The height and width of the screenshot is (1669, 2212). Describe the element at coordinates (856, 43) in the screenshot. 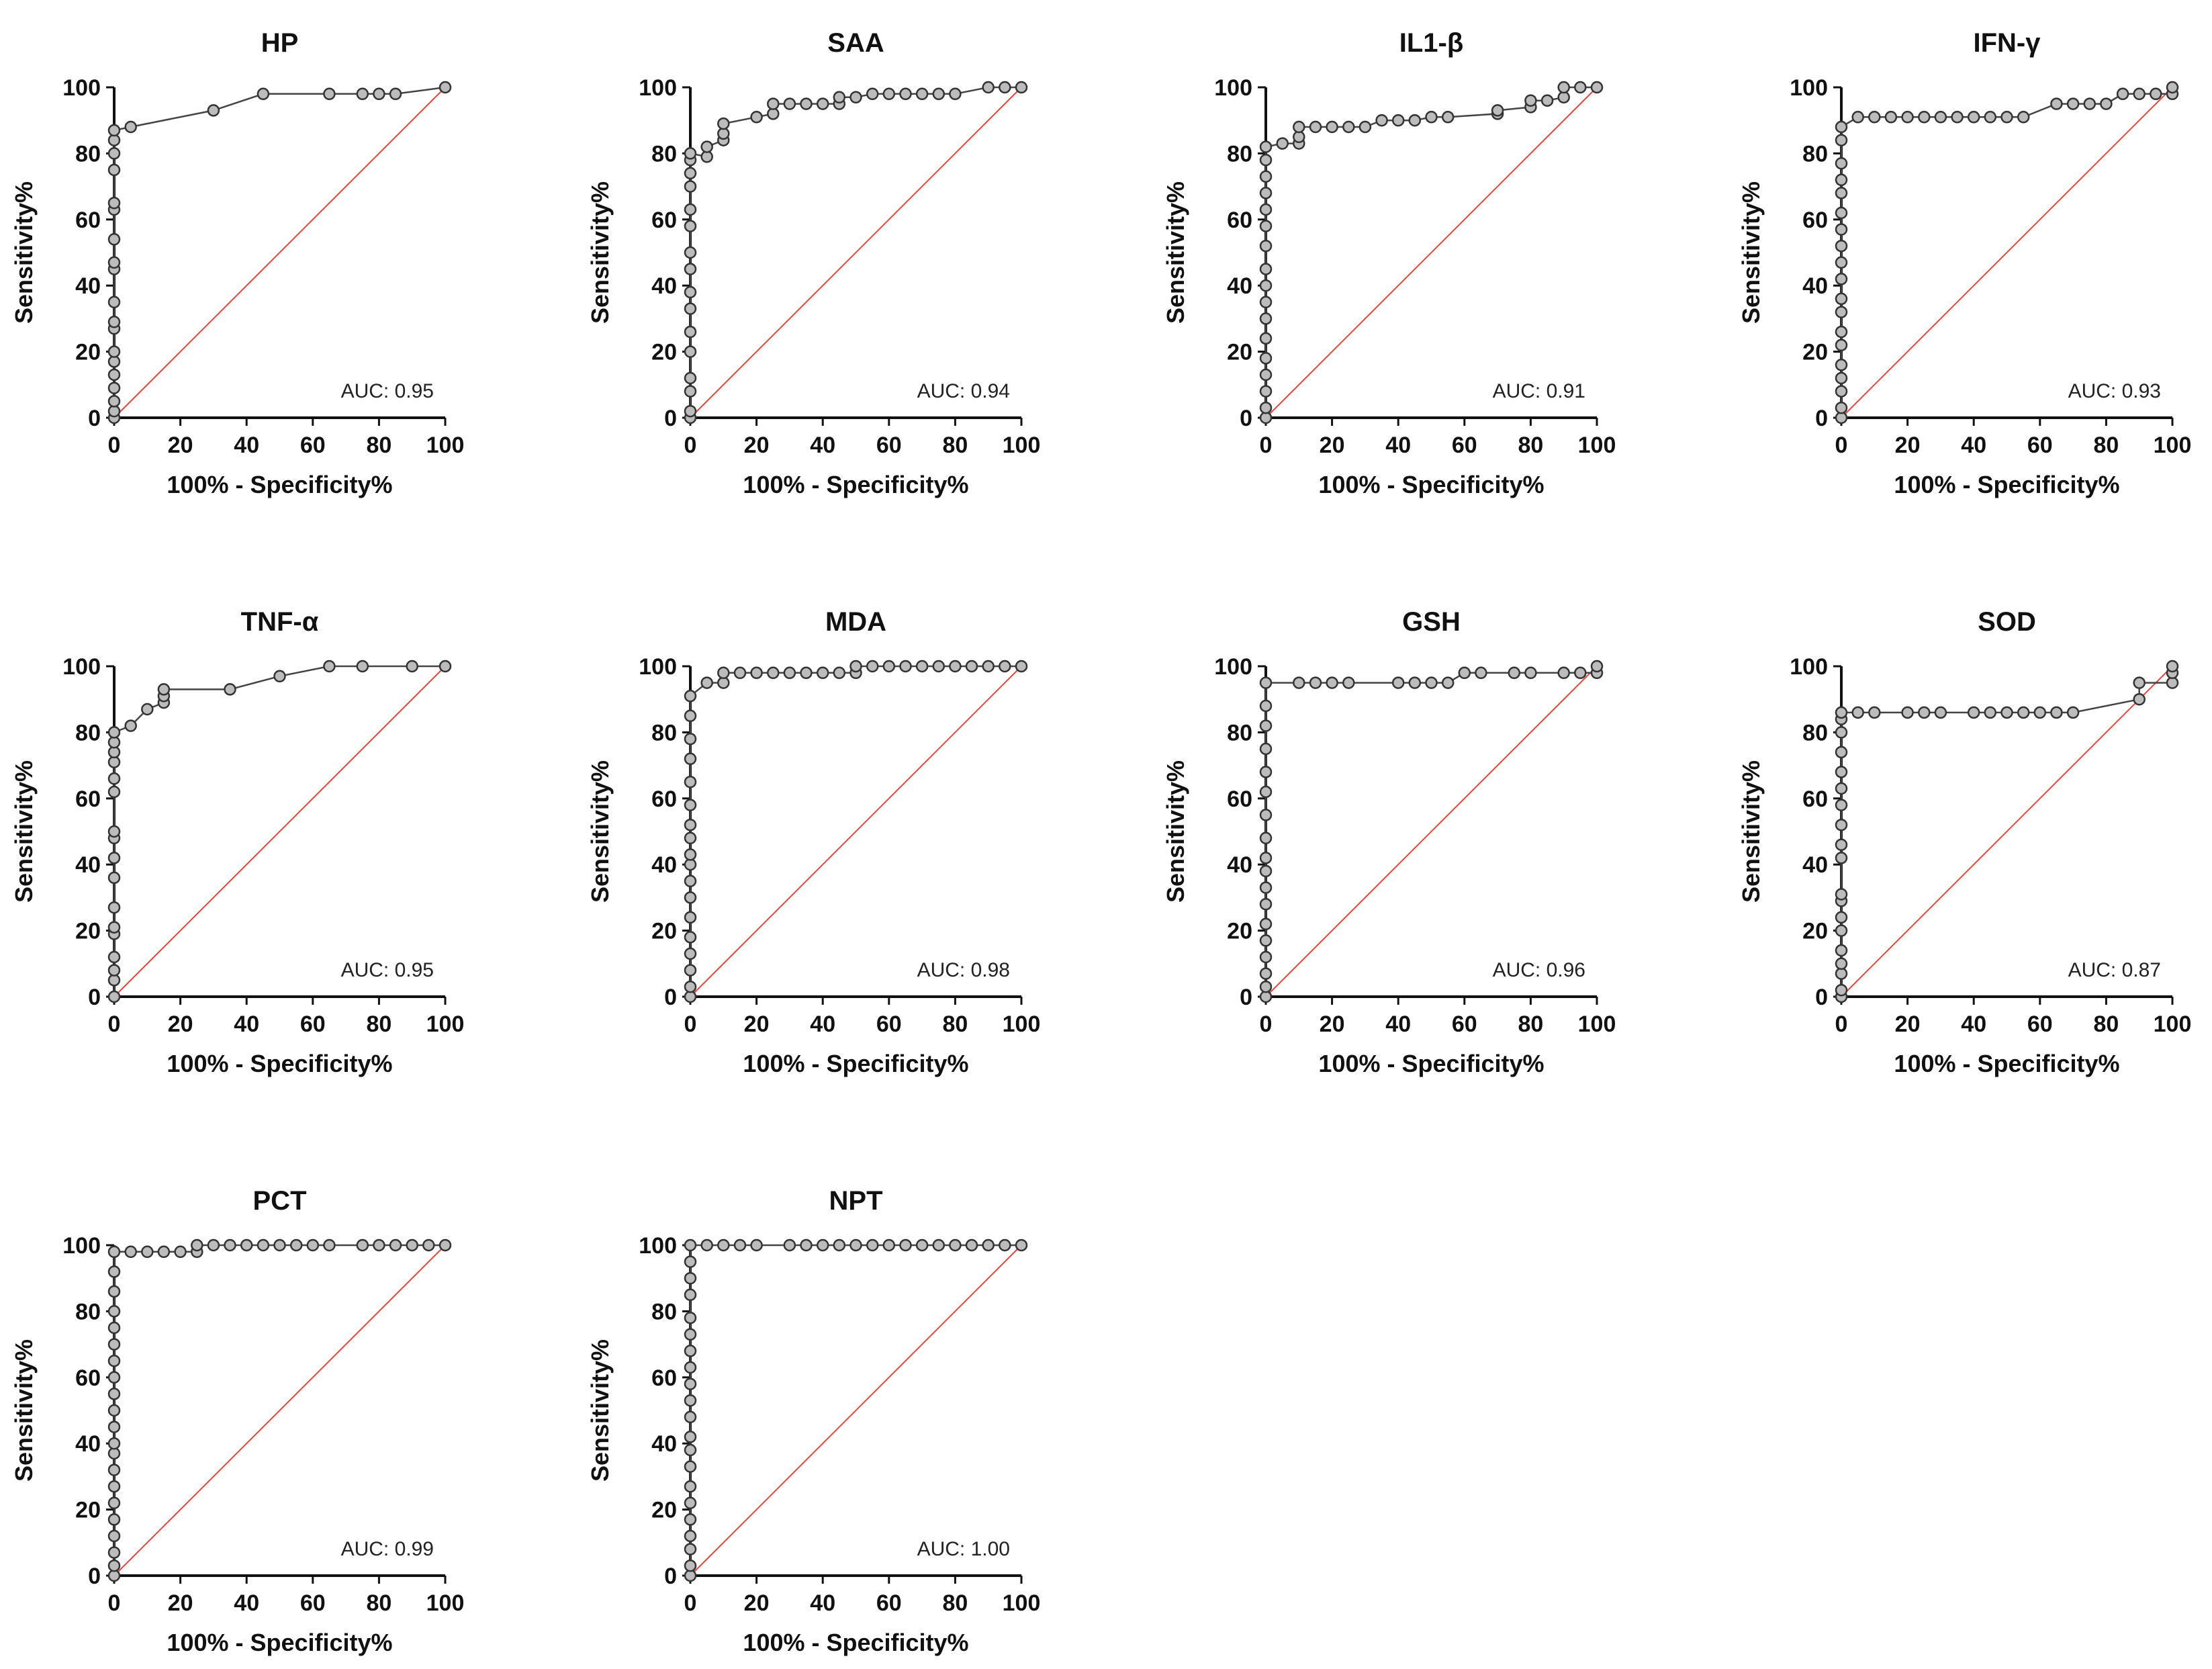

I see `panel-title: SAA` at that location.